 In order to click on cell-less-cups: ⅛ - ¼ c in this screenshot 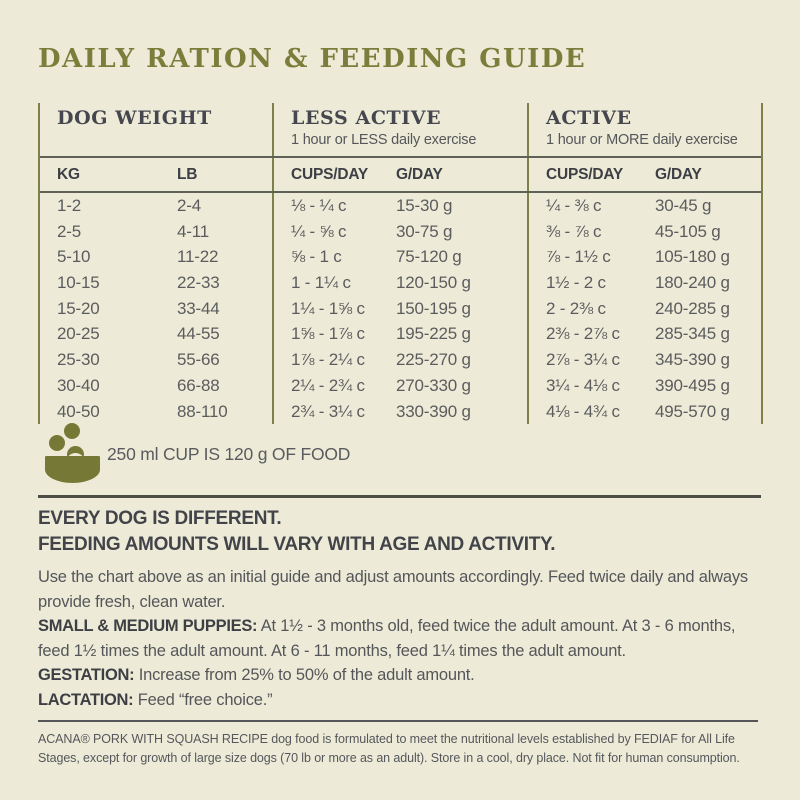, I will do `click(325, 206)`.